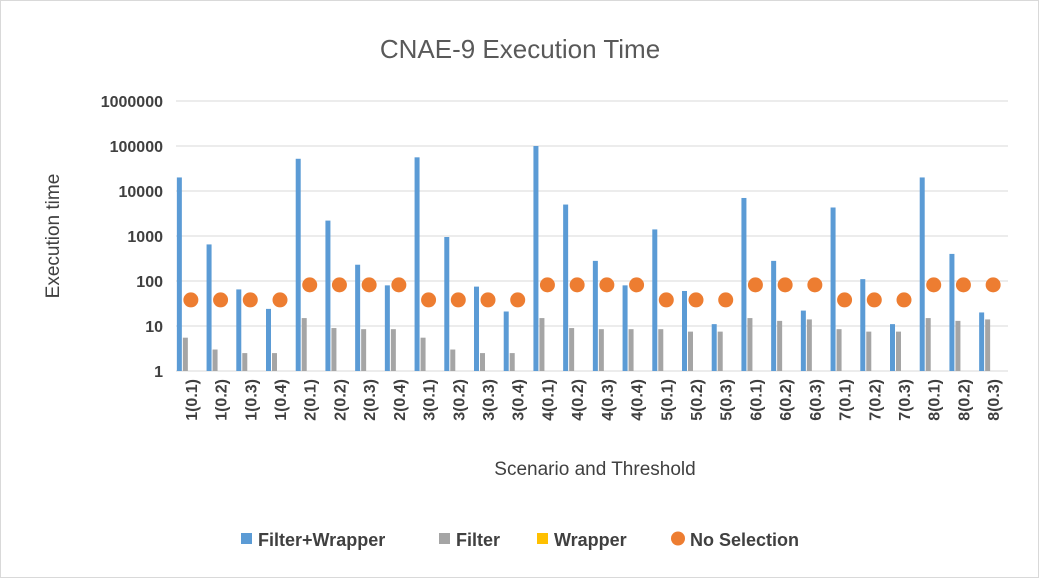 The width and height of the screenshot is (1039, 579). I want to click on x-tick-label: 1(0.3), so click(251, 400).